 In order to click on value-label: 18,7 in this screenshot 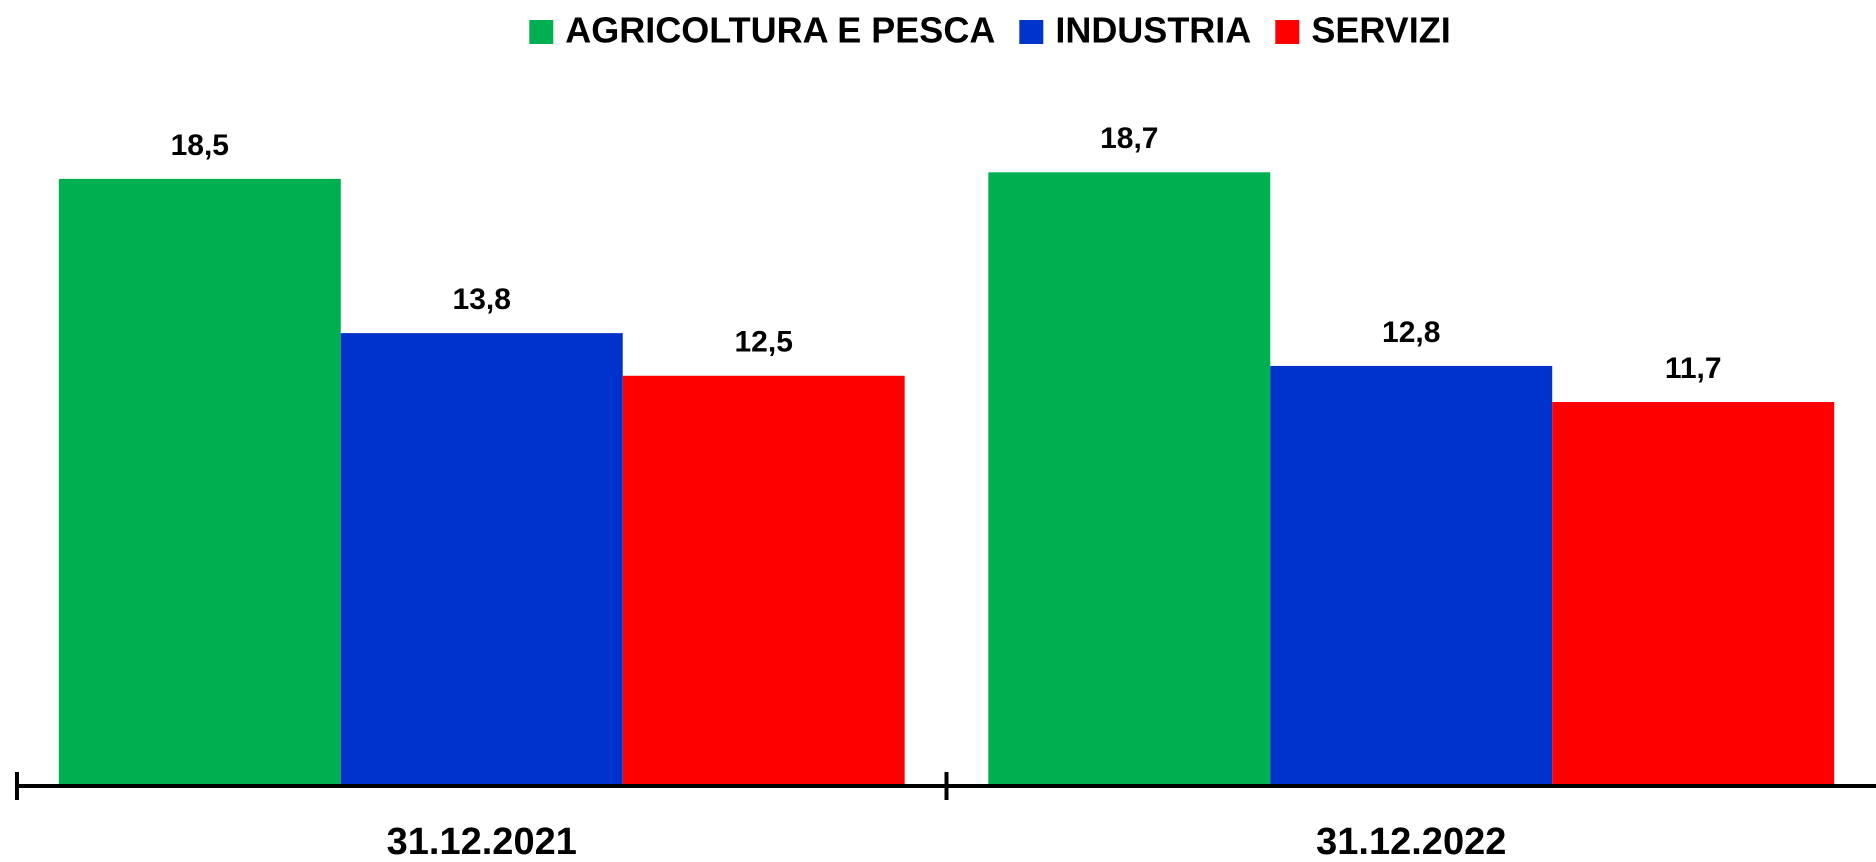, I will do `click(1129, 138)`.